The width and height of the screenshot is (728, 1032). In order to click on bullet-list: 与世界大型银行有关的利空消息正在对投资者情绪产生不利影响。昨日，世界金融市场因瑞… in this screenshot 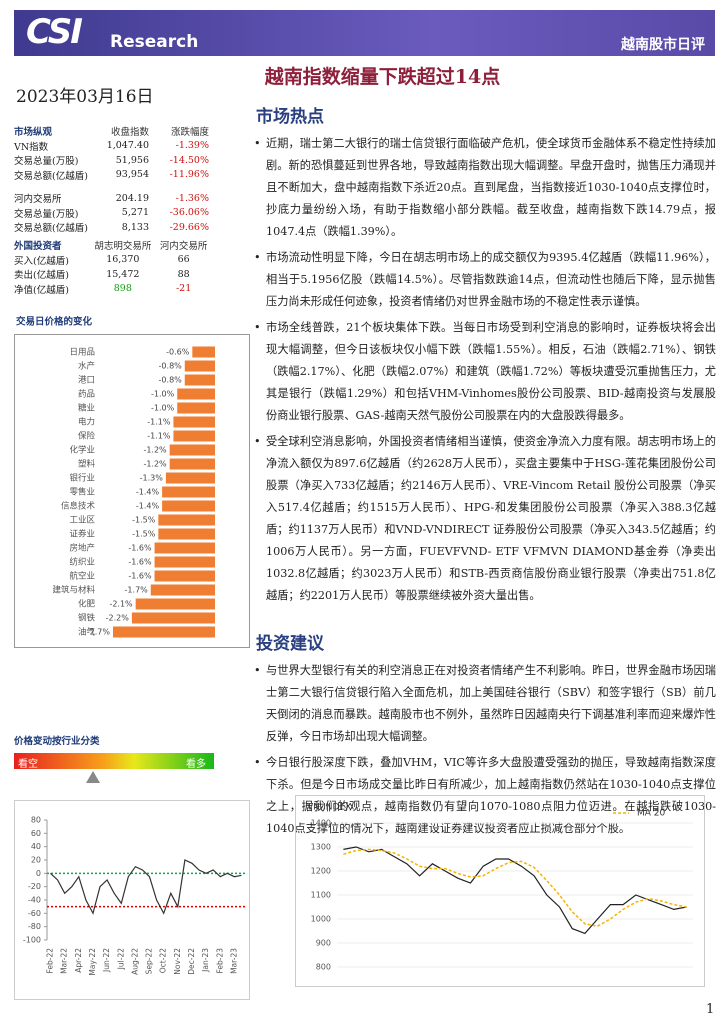, I will do `click(485, 750)`.